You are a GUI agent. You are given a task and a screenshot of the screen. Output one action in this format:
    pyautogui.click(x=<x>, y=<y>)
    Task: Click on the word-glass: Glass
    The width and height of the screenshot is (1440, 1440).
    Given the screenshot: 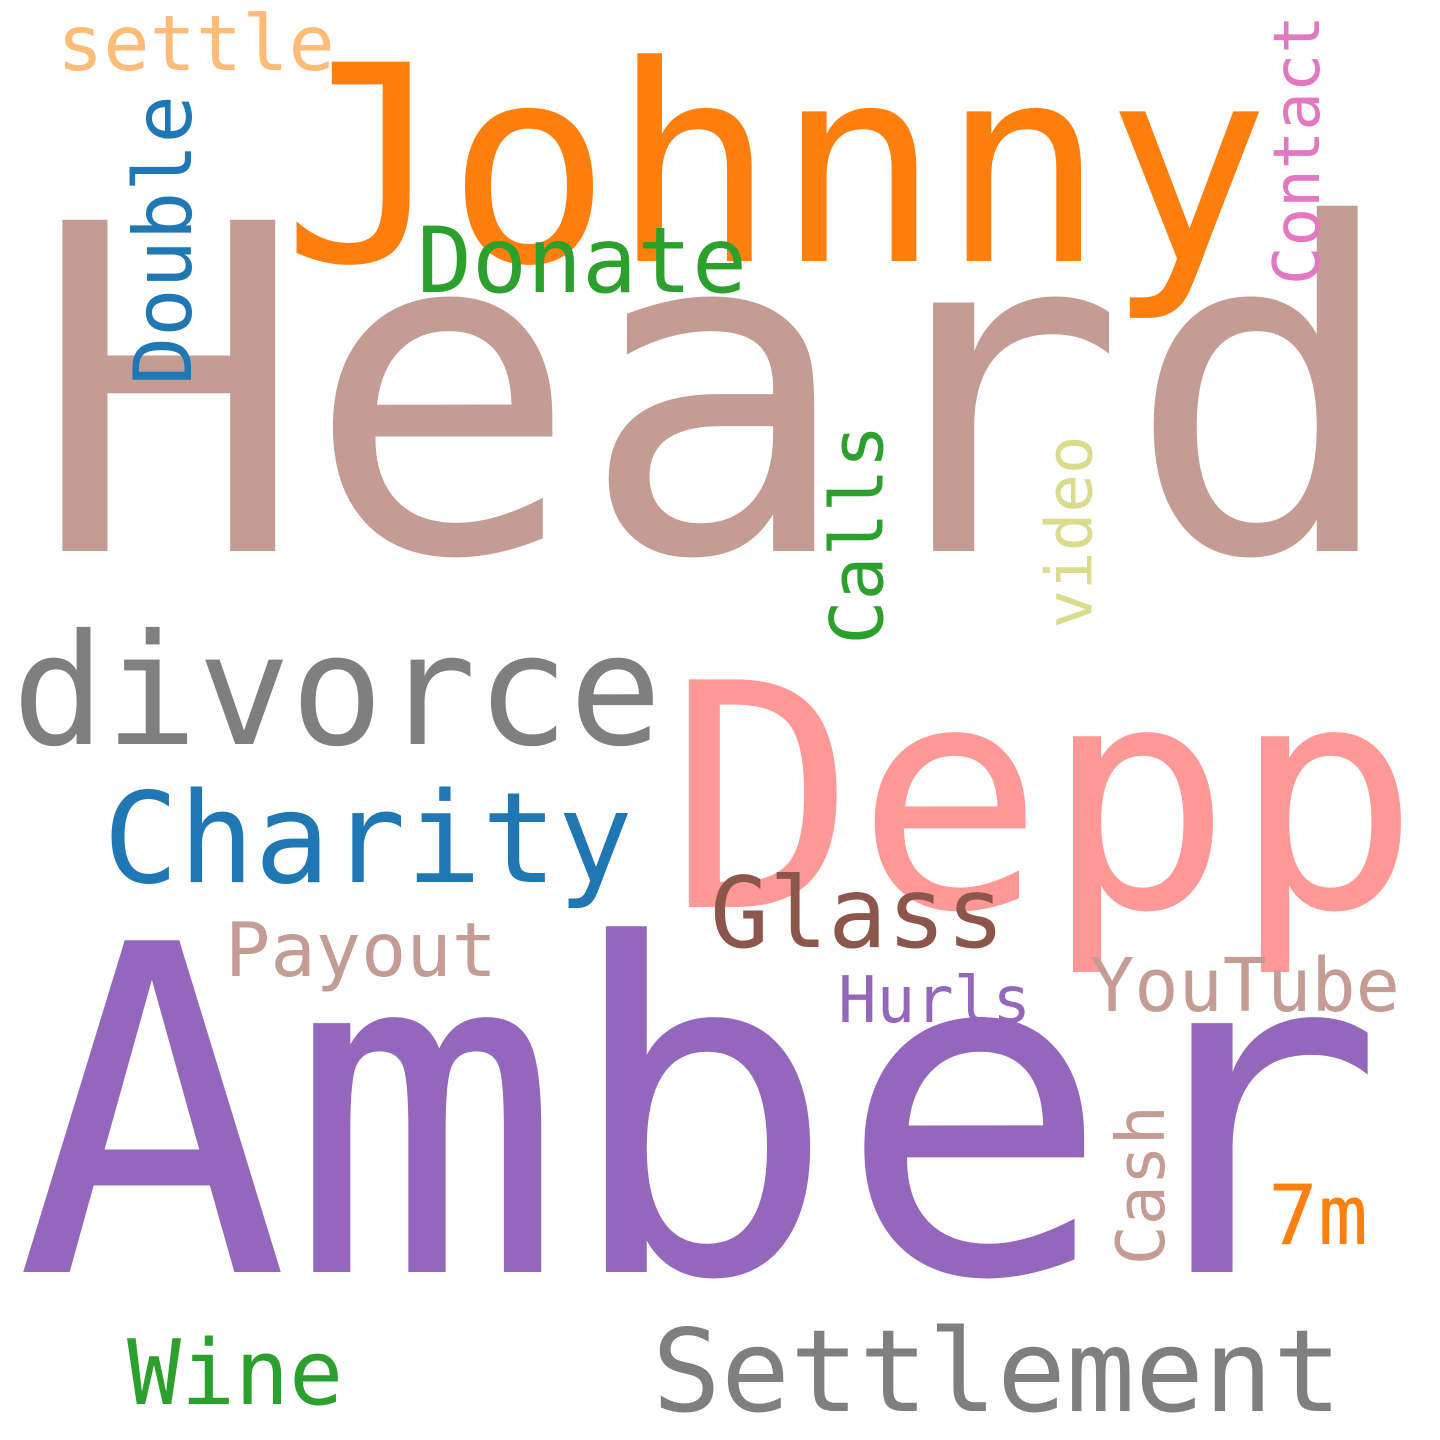 What is the action you would take?
    pyautogui.click(x=857, y=913)
    